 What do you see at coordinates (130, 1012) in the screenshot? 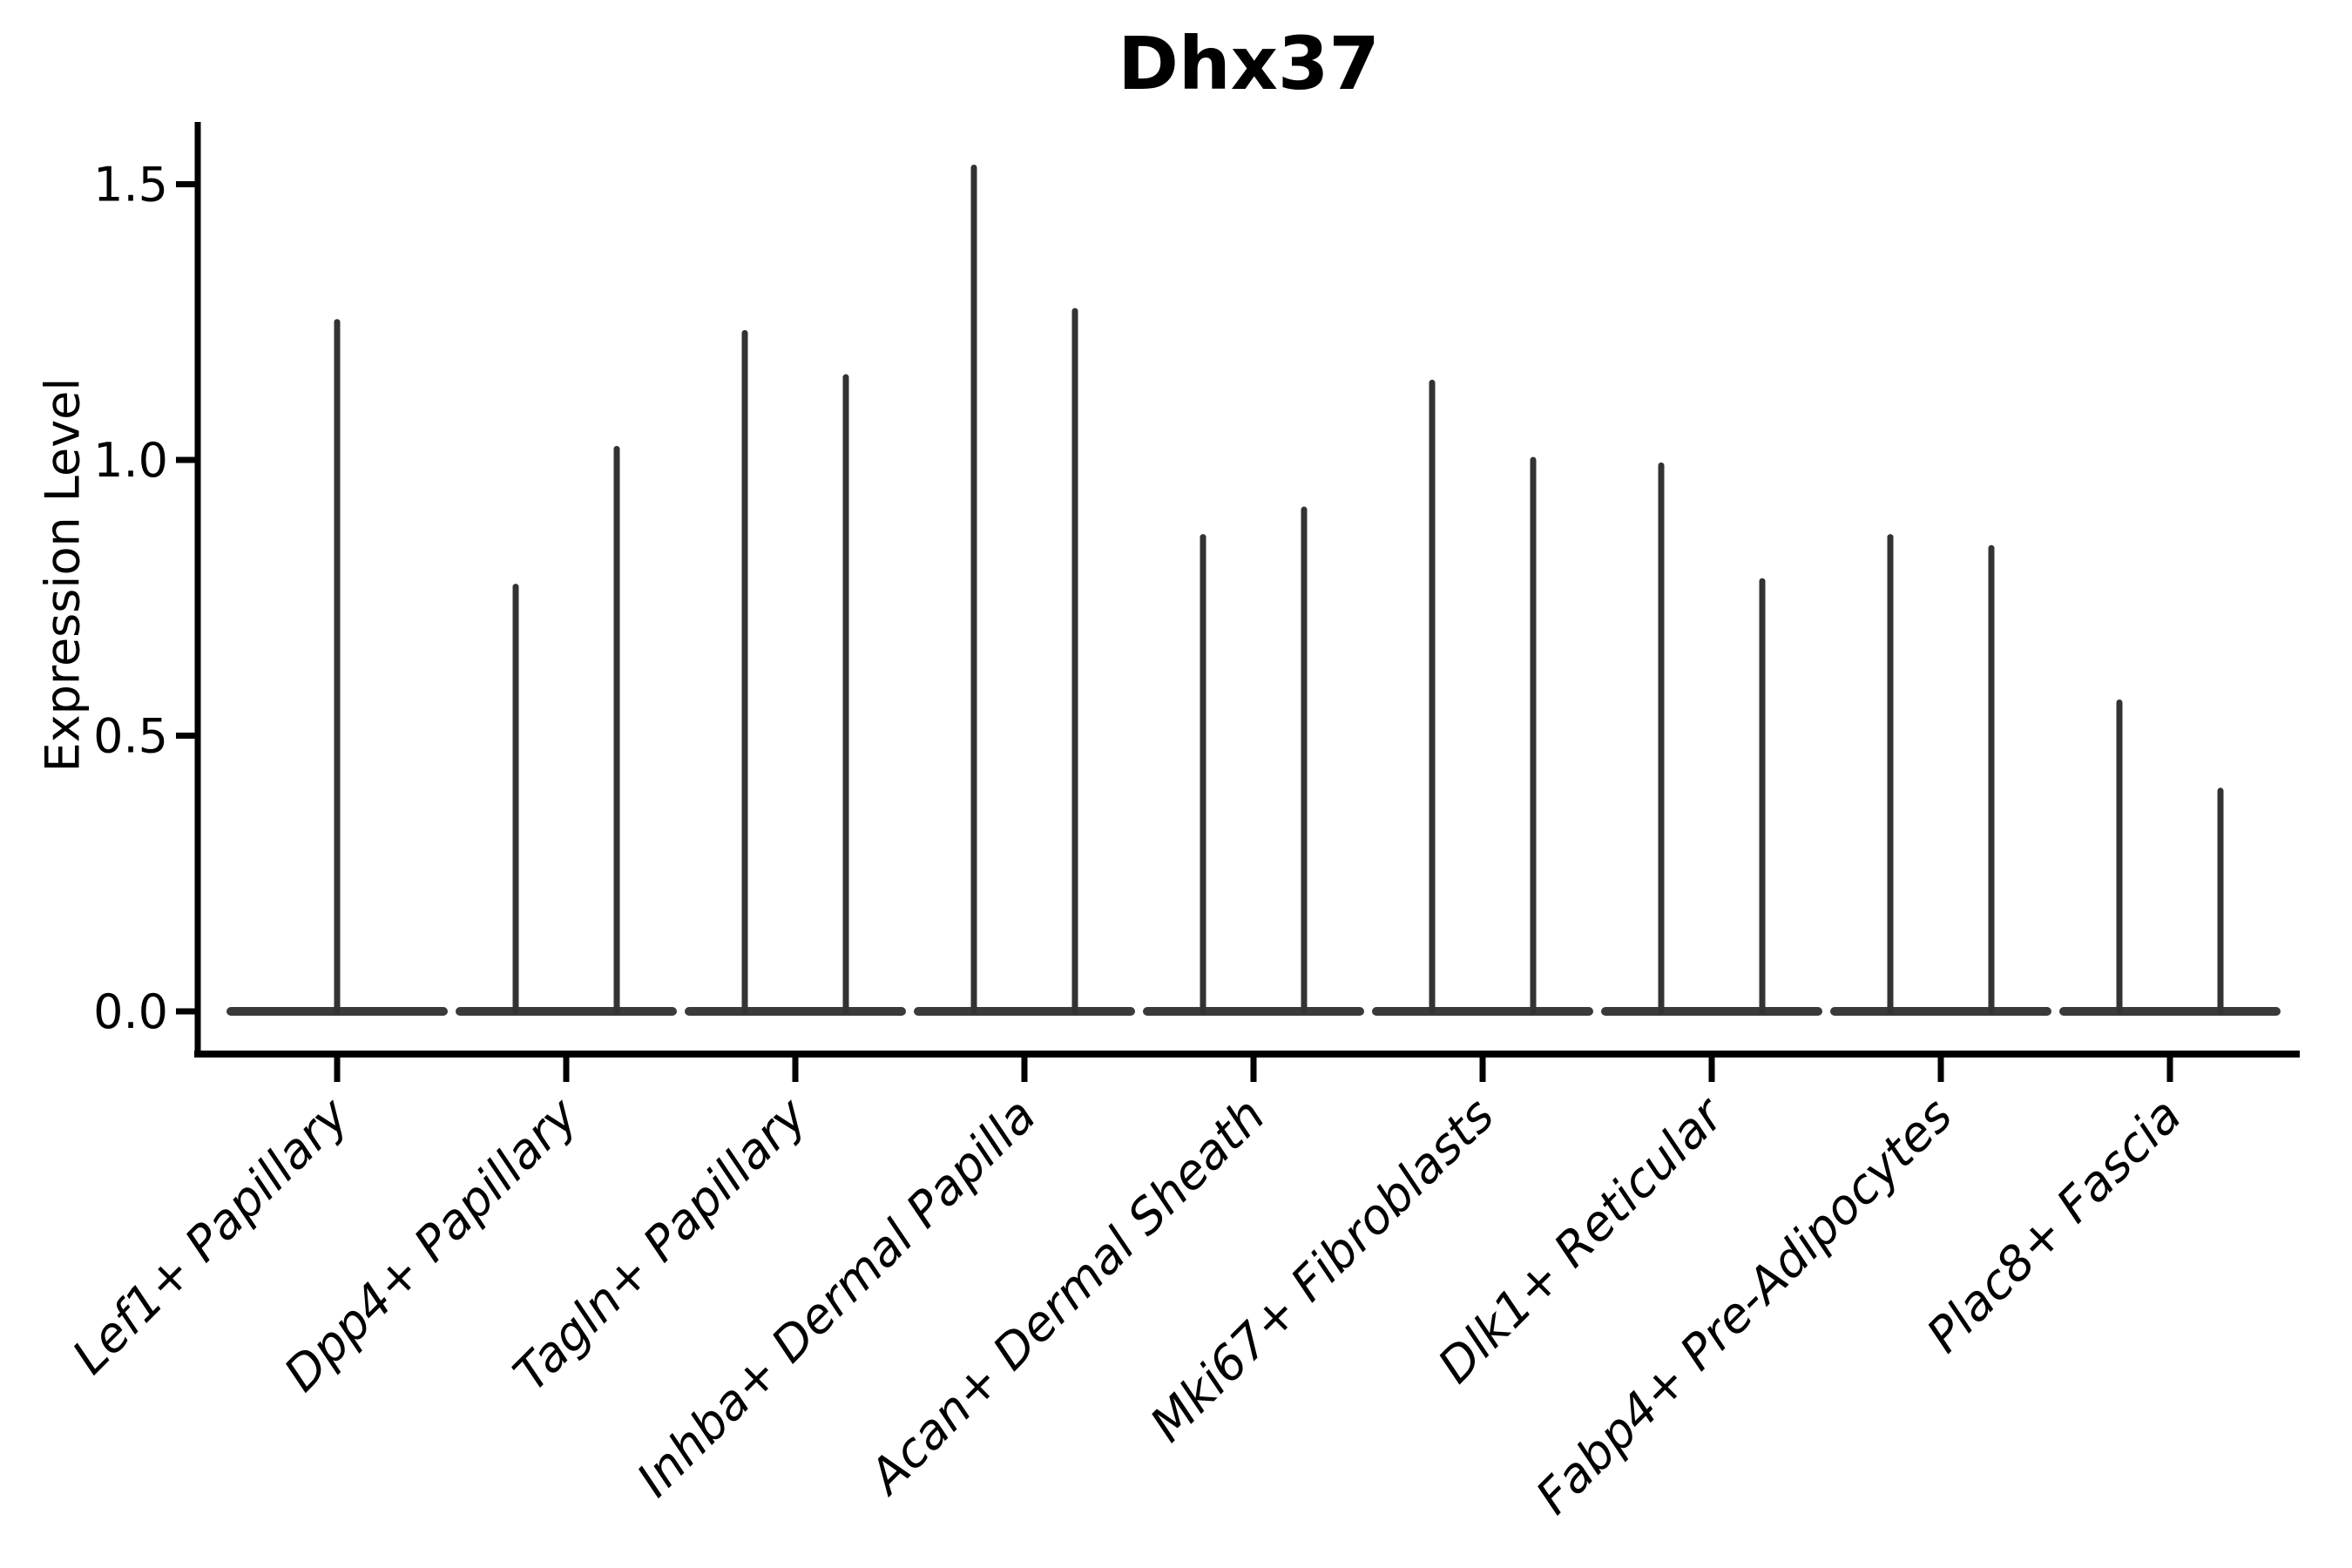
I see `y-tick-label: 0.0` at bounding box center [130, 1012].